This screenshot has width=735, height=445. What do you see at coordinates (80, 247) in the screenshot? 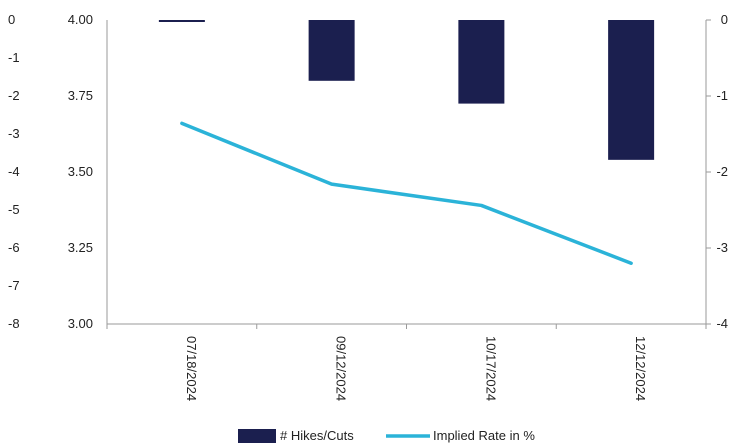
I see `left-axis-tick-label: 3.25` at bounding box center [80, 247].